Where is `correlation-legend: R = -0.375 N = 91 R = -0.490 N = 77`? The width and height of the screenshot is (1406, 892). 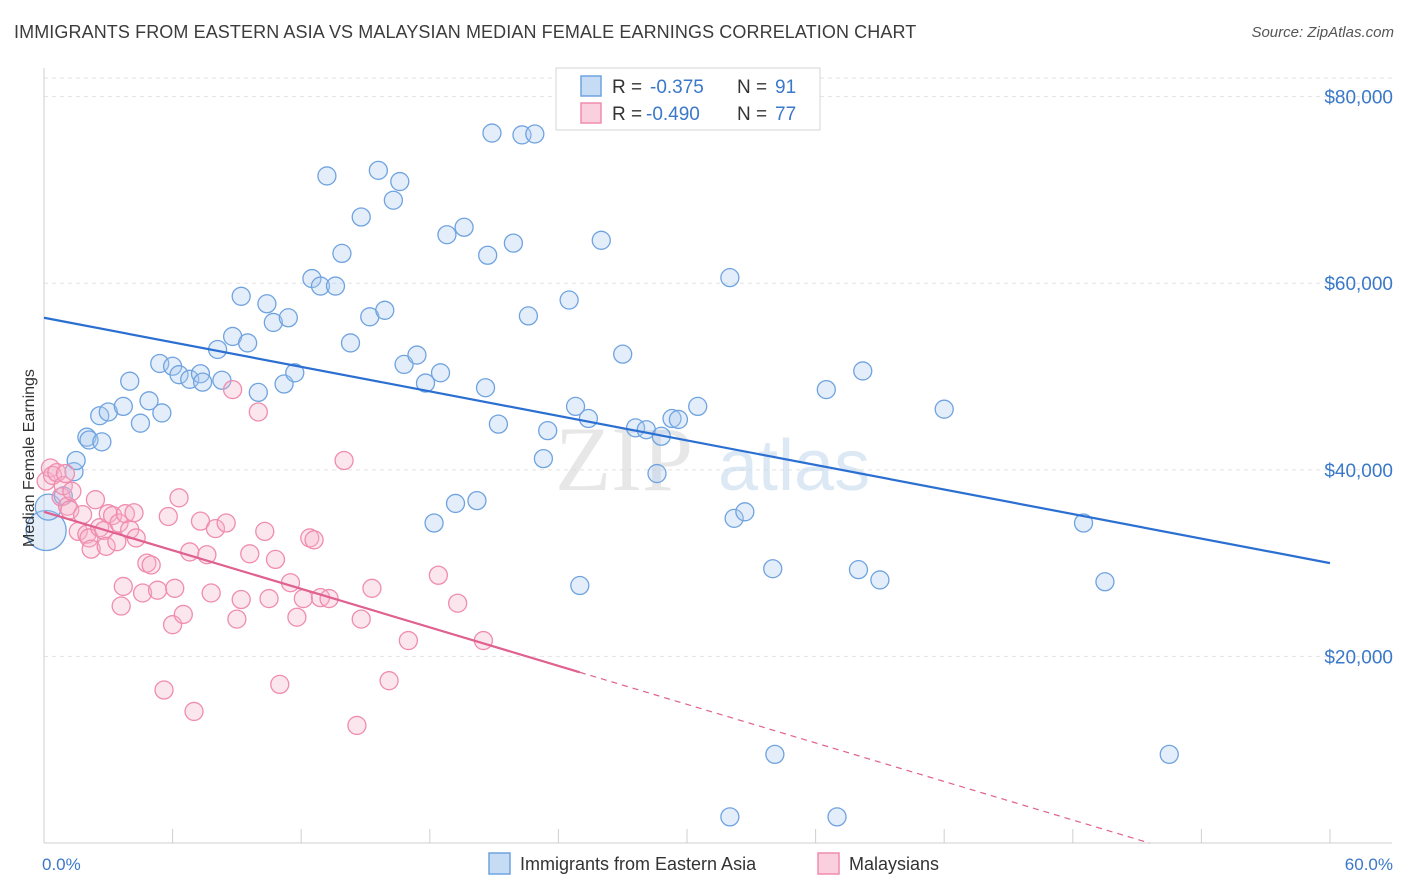
correlation-legend: R = -0.375 N = 91 R = -0.490 N = 77 is located at coordinates (688, 99).